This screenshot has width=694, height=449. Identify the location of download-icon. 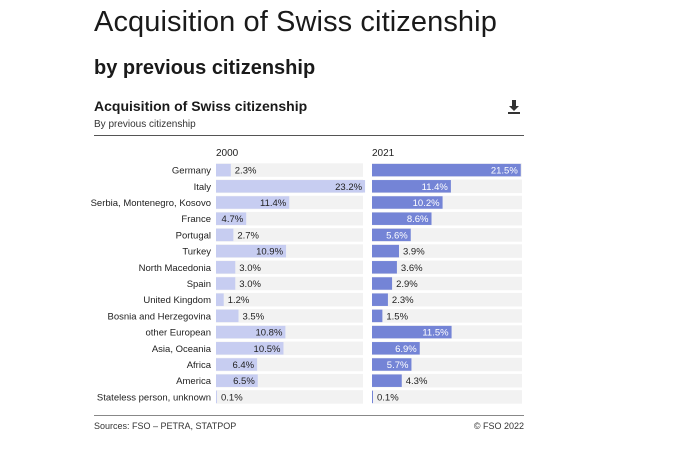
(514, 107).